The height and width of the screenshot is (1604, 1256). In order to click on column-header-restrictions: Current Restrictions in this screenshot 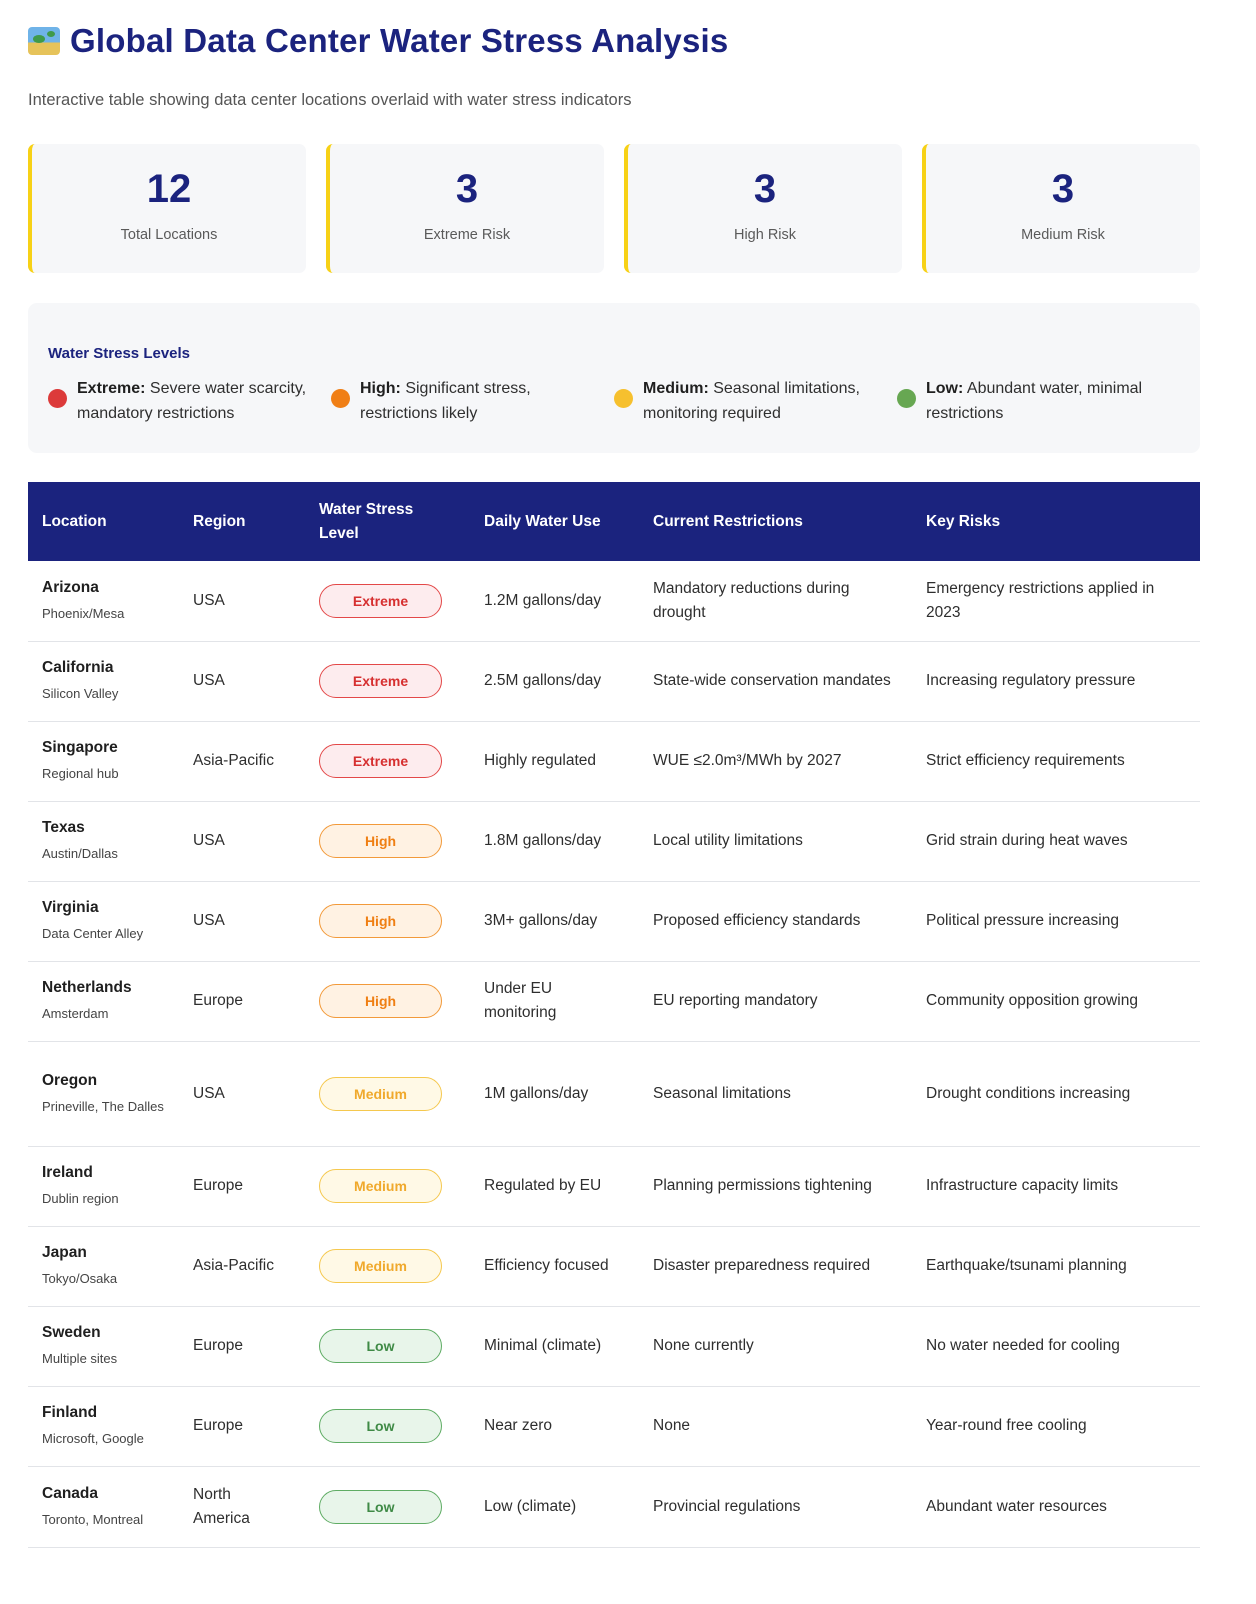, I will do `click(728, 521)`.